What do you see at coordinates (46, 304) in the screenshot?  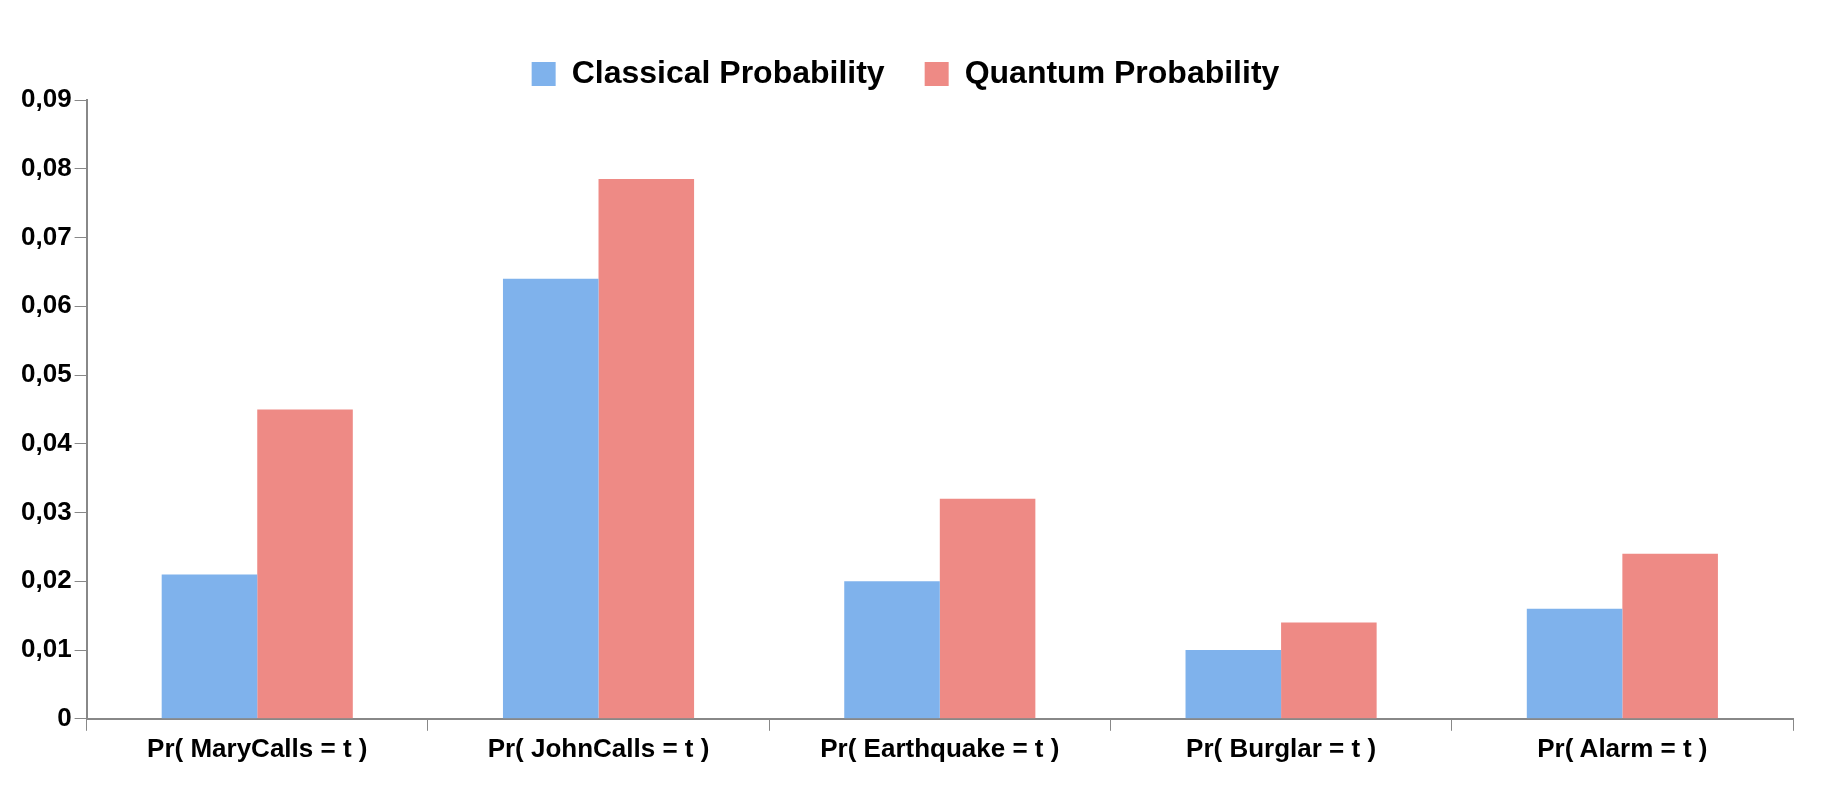 I see `y-tick-label: 0,06` at bounding box center [46, 304].